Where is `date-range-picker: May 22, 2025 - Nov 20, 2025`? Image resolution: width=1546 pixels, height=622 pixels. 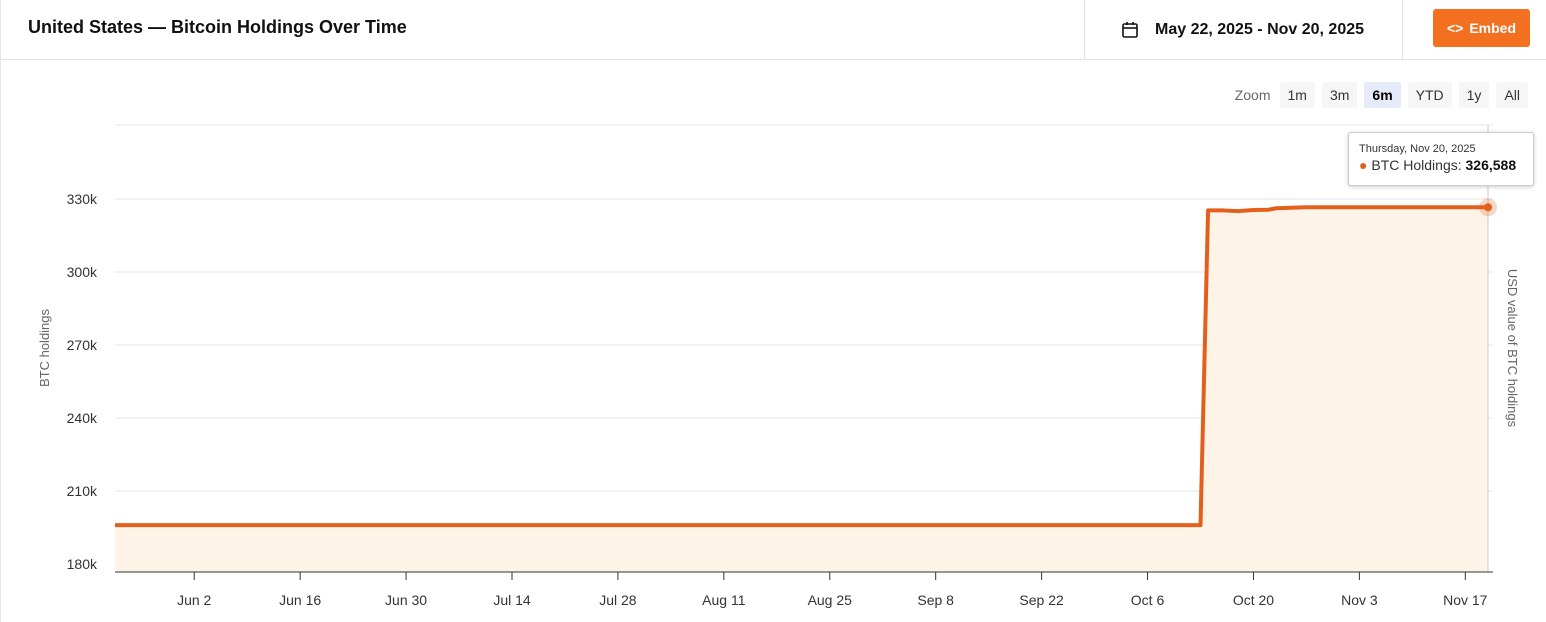 date-range-picker: May 22, 2025 - Nov 20, 2025 is located at coordinates (1243, 29).